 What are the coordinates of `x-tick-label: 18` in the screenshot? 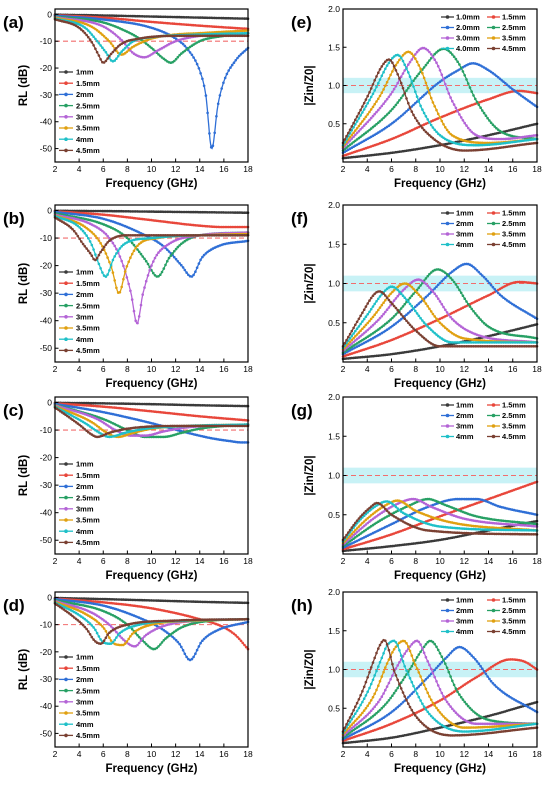 It's located at (248, 561).